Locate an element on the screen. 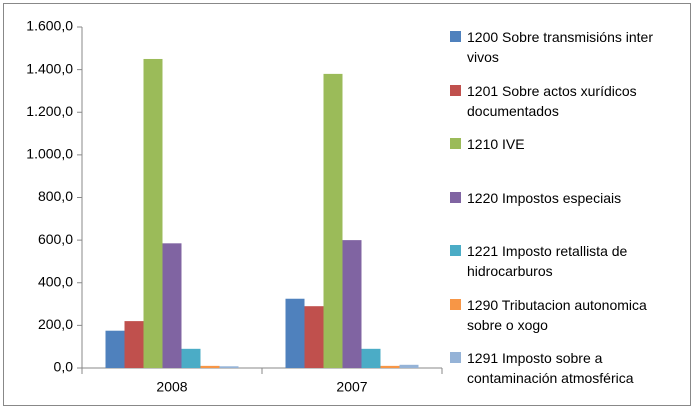  legend-item: 1220 Impostos especiais is located at coordinates (567, 198).